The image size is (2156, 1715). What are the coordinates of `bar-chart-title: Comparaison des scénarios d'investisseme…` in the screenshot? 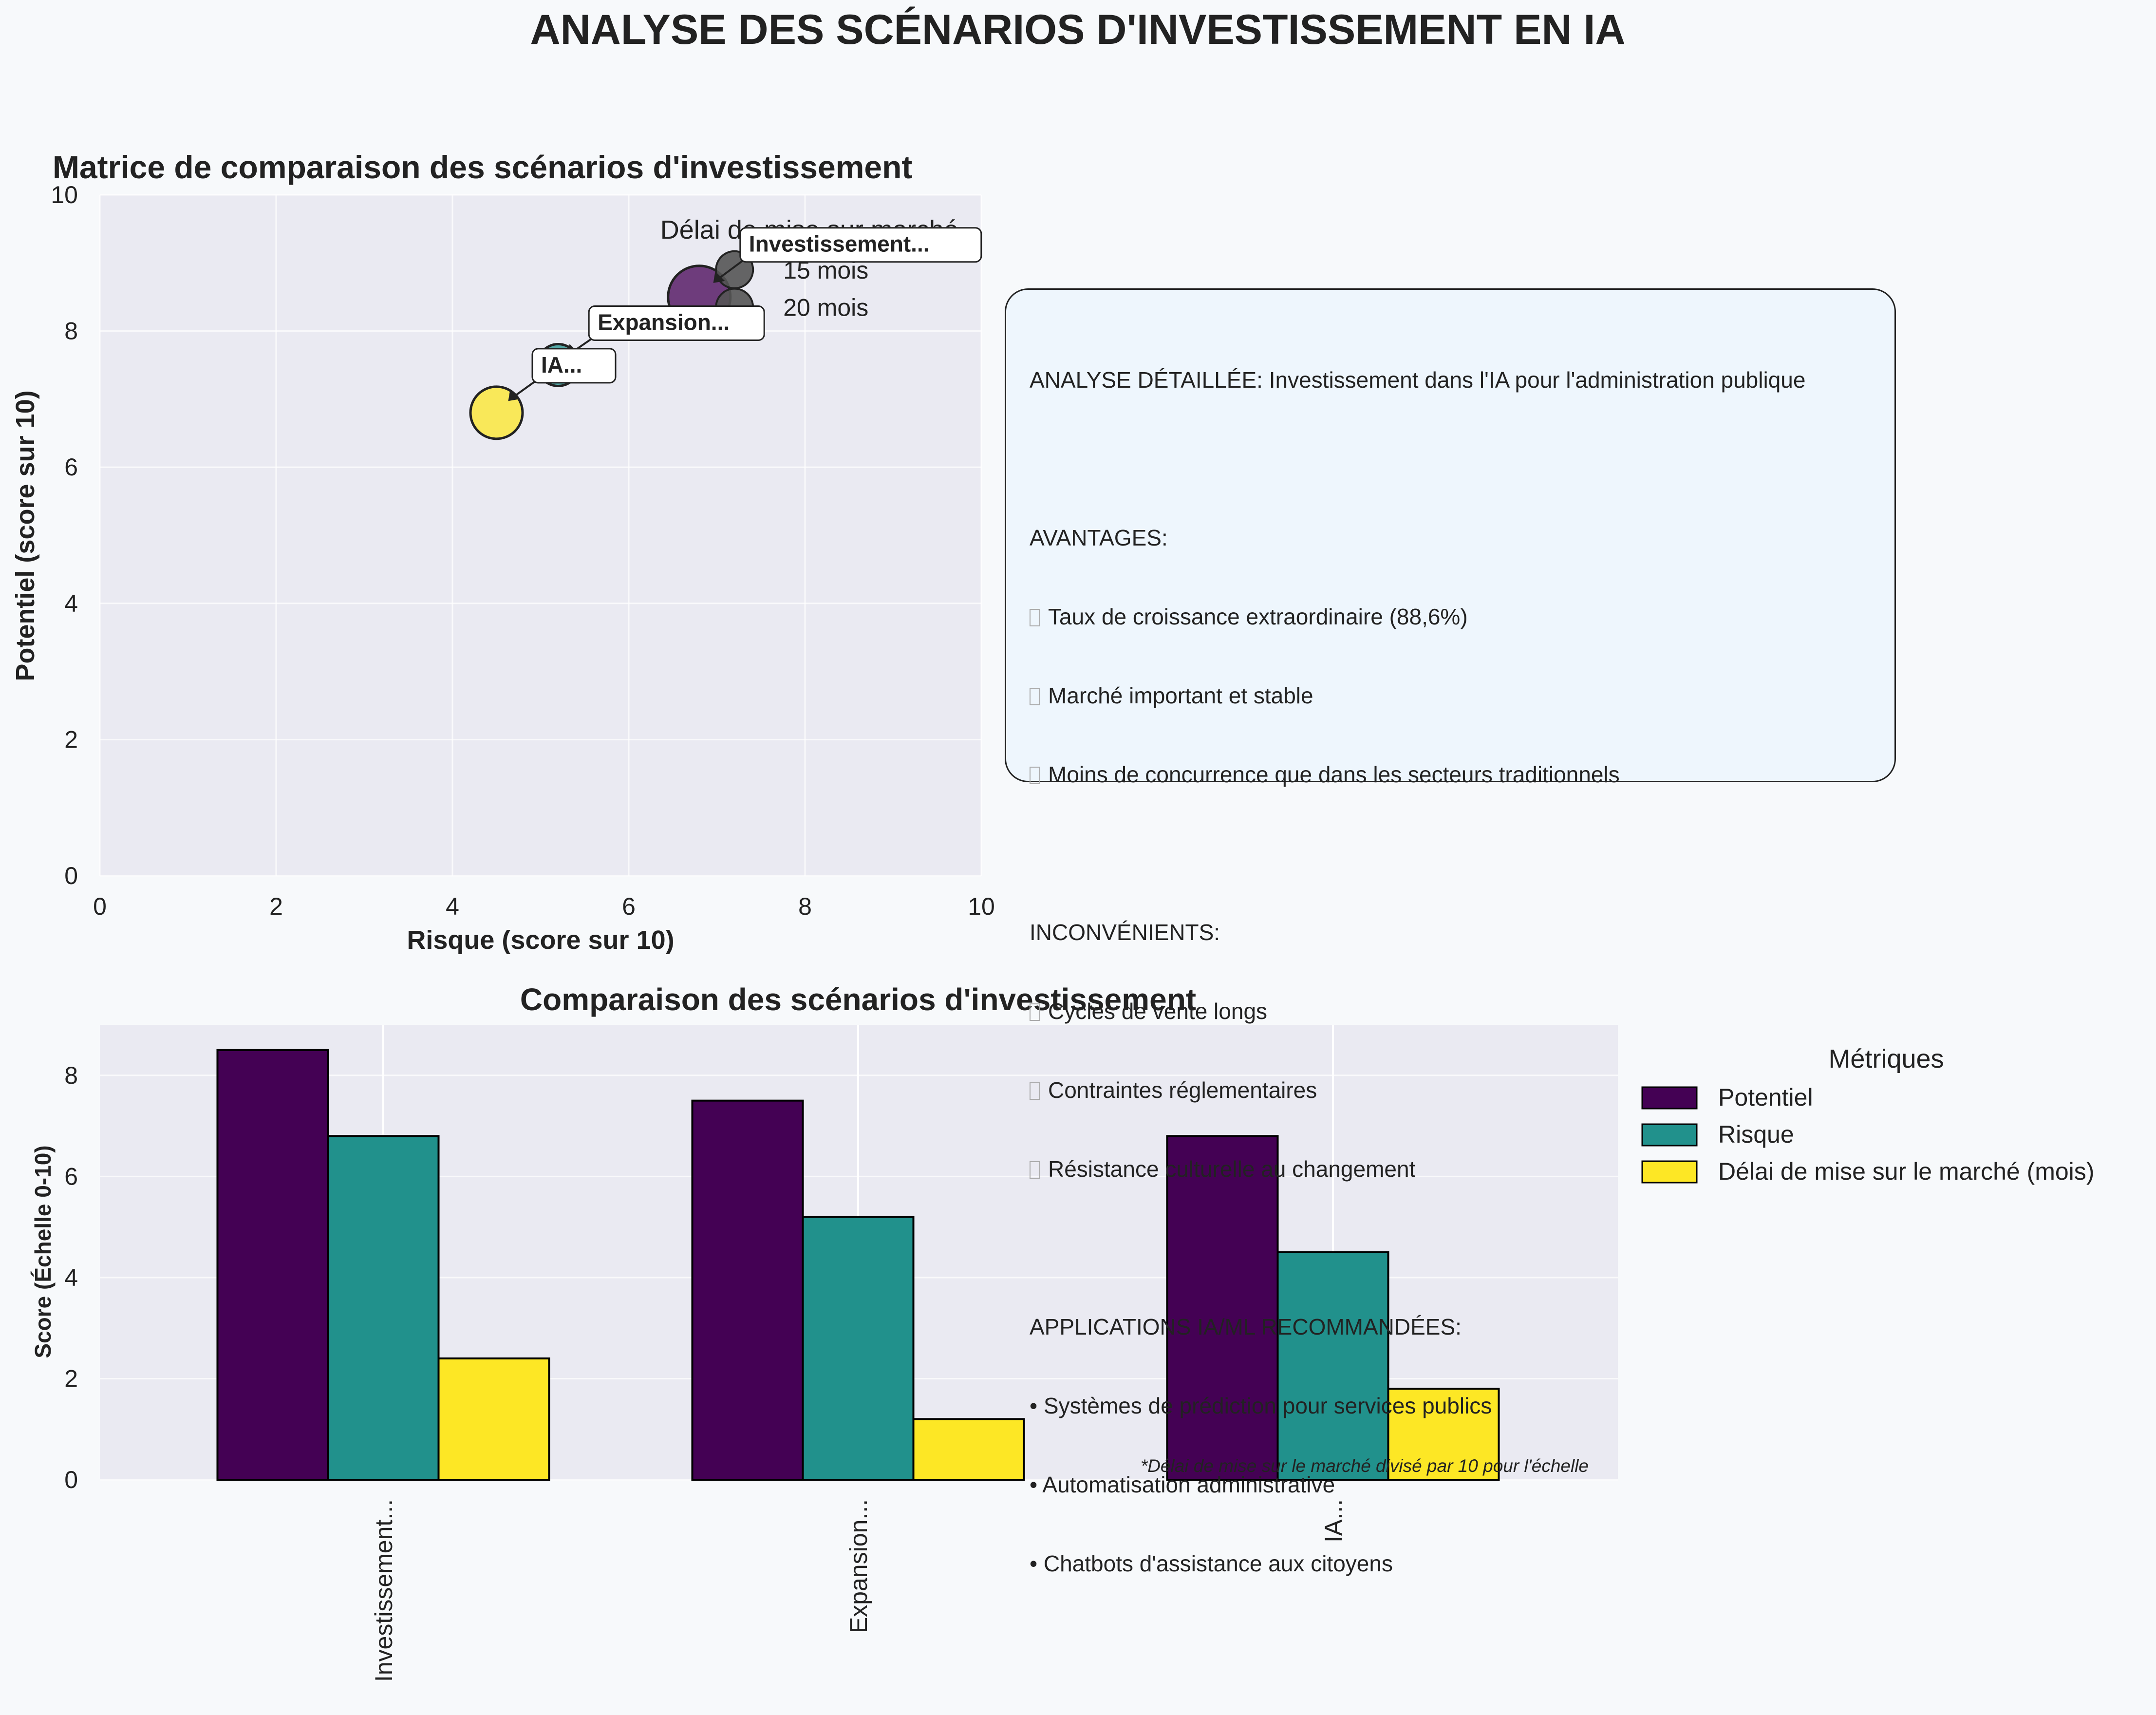 It's located at (858, 999).